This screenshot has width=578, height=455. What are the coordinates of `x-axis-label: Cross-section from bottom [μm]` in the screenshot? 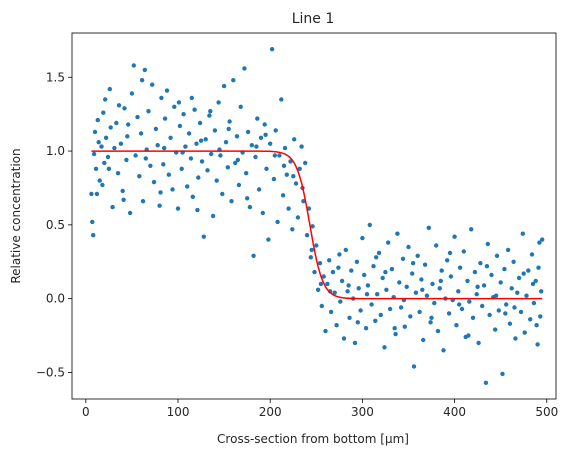 It's located at (313, 439).